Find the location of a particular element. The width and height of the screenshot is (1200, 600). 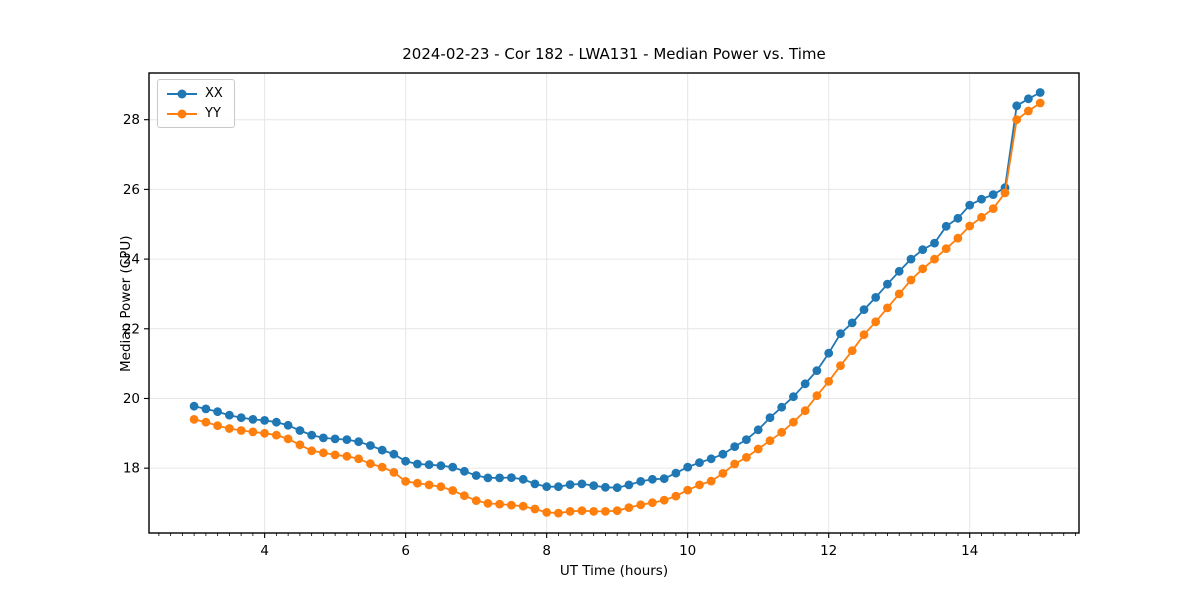

legend-label-yy: YY is located at coordinates (213, 113).